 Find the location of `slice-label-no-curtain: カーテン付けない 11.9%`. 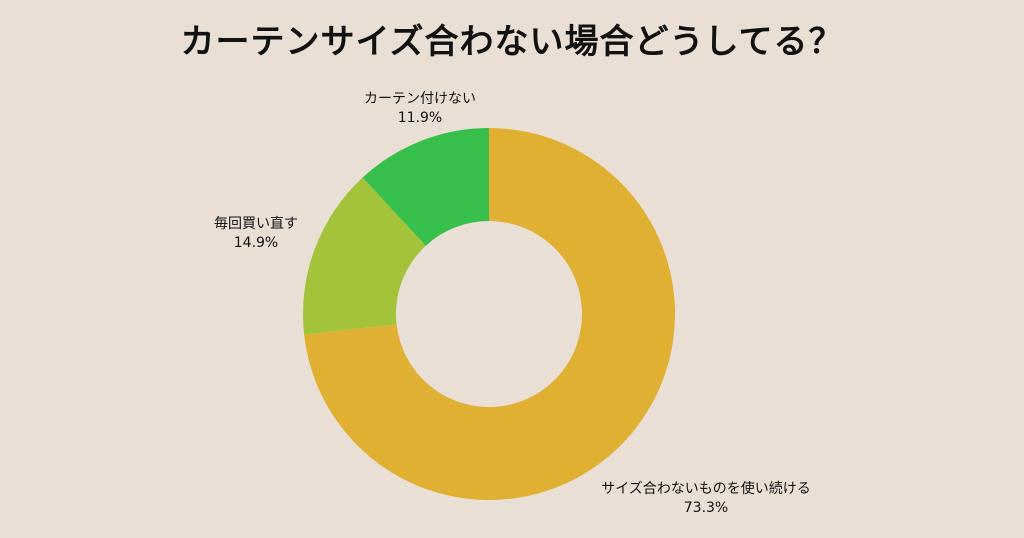

slice-label-no-curtain: カーテン付けない 11.9% is located at coordinates (420, 109).